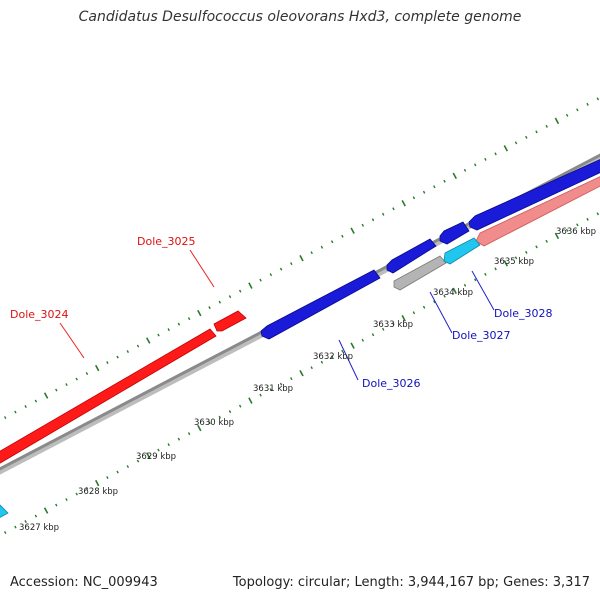  I want to click on gene-forward-pale, so click(537, 209).